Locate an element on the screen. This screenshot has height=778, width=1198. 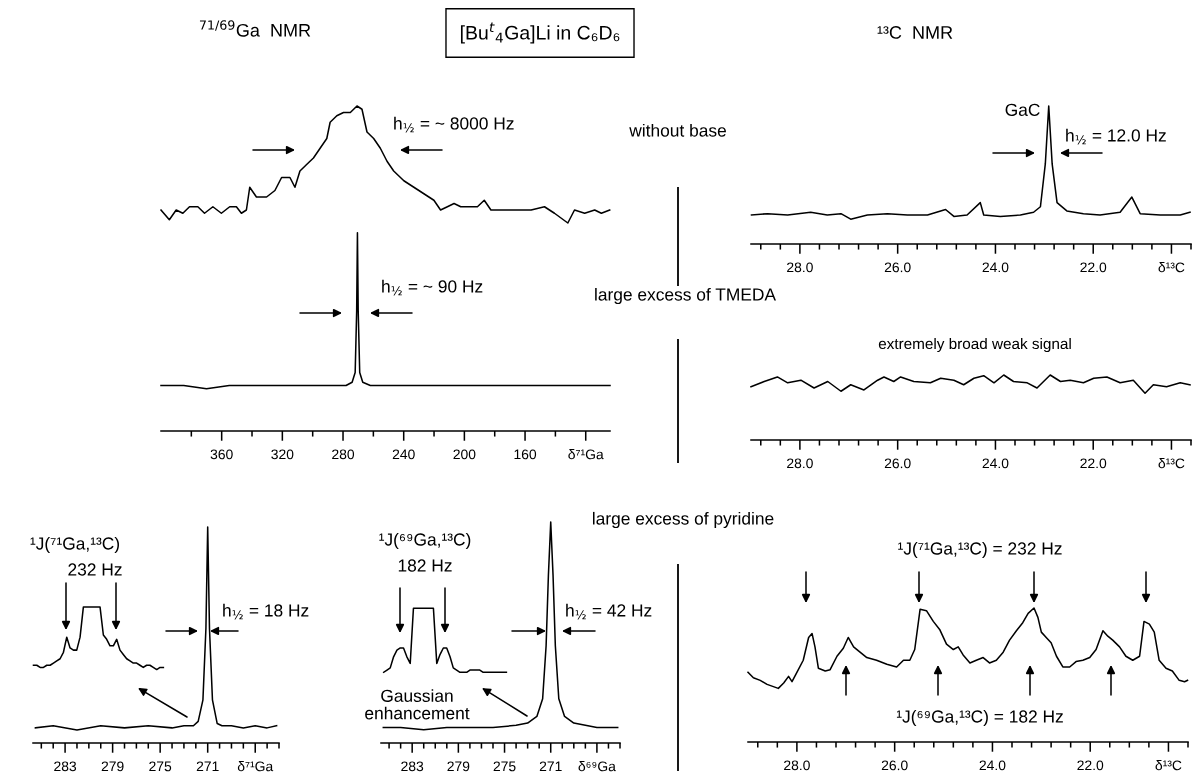
annotation: 232 Hz is located at coordinates (95, 569).